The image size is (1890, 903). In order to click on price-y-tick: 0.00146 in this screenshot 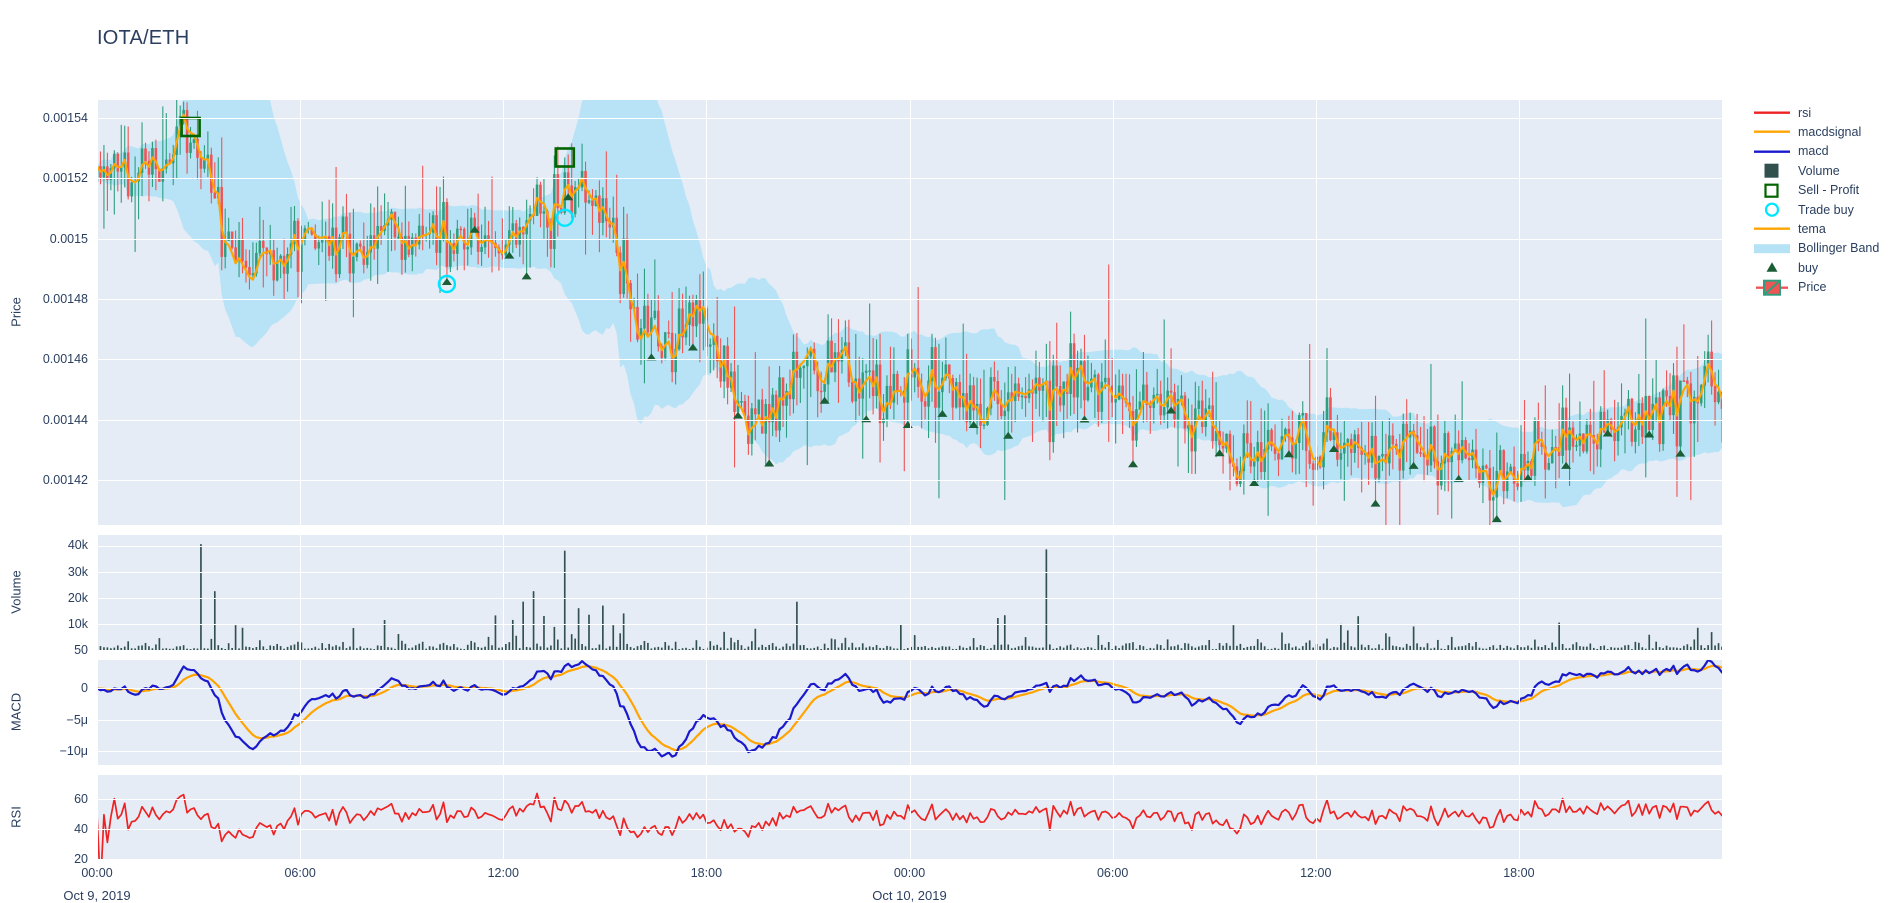, I will do `click(65, 359)`.